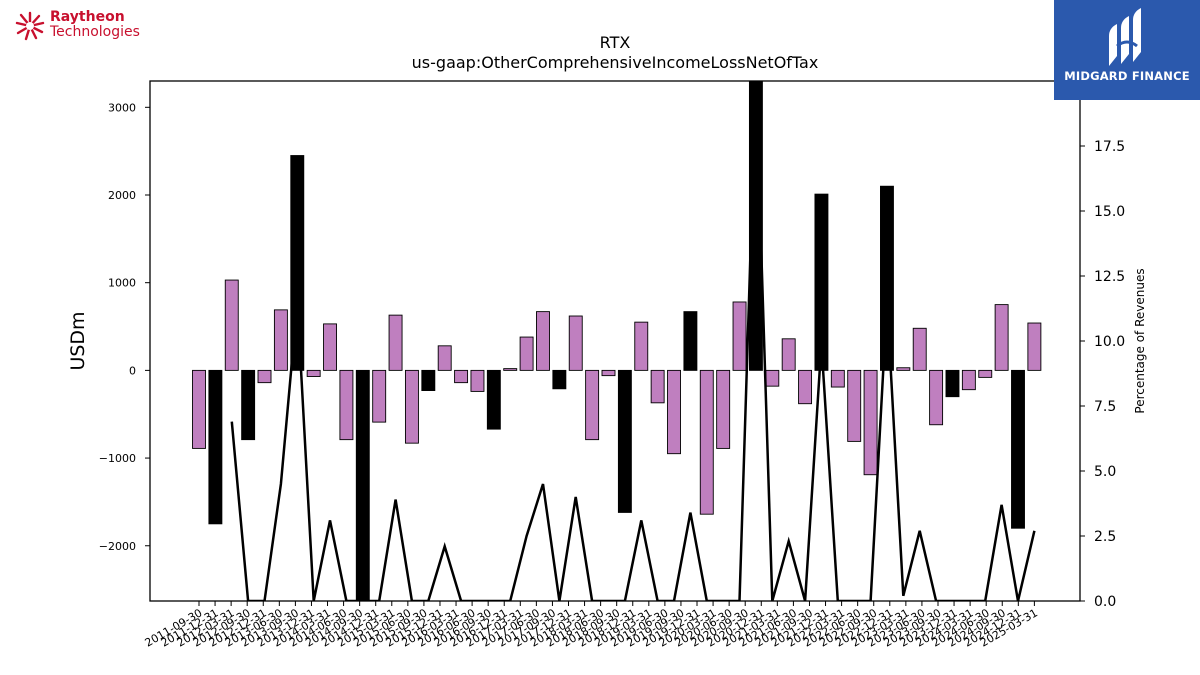 This screenshot has height=675, width=1200. I want to click on y-axis-label: USDm, so click(78, 340).